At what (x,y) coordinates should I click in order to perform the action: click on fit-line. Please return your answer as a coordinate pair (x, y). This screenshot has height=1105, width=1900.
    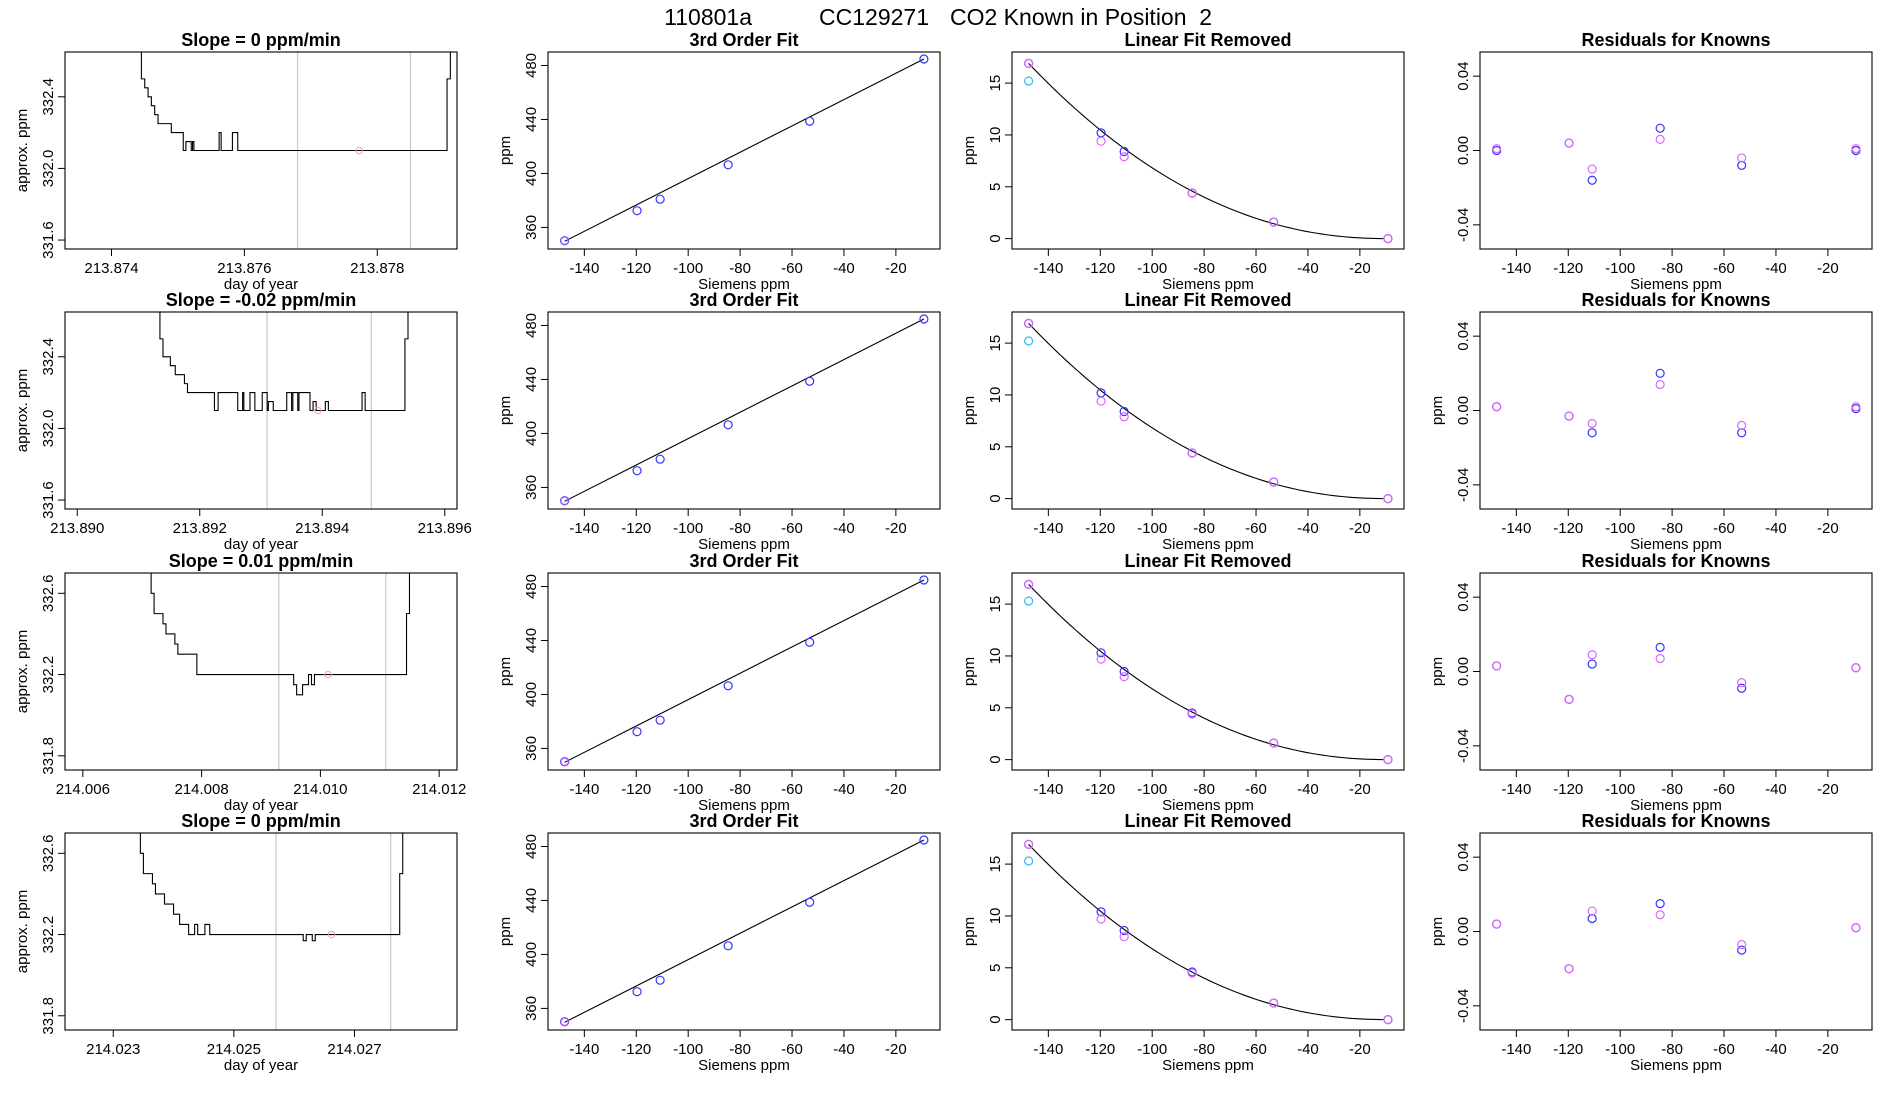
    Looking at the image, I should click on (744, 671).